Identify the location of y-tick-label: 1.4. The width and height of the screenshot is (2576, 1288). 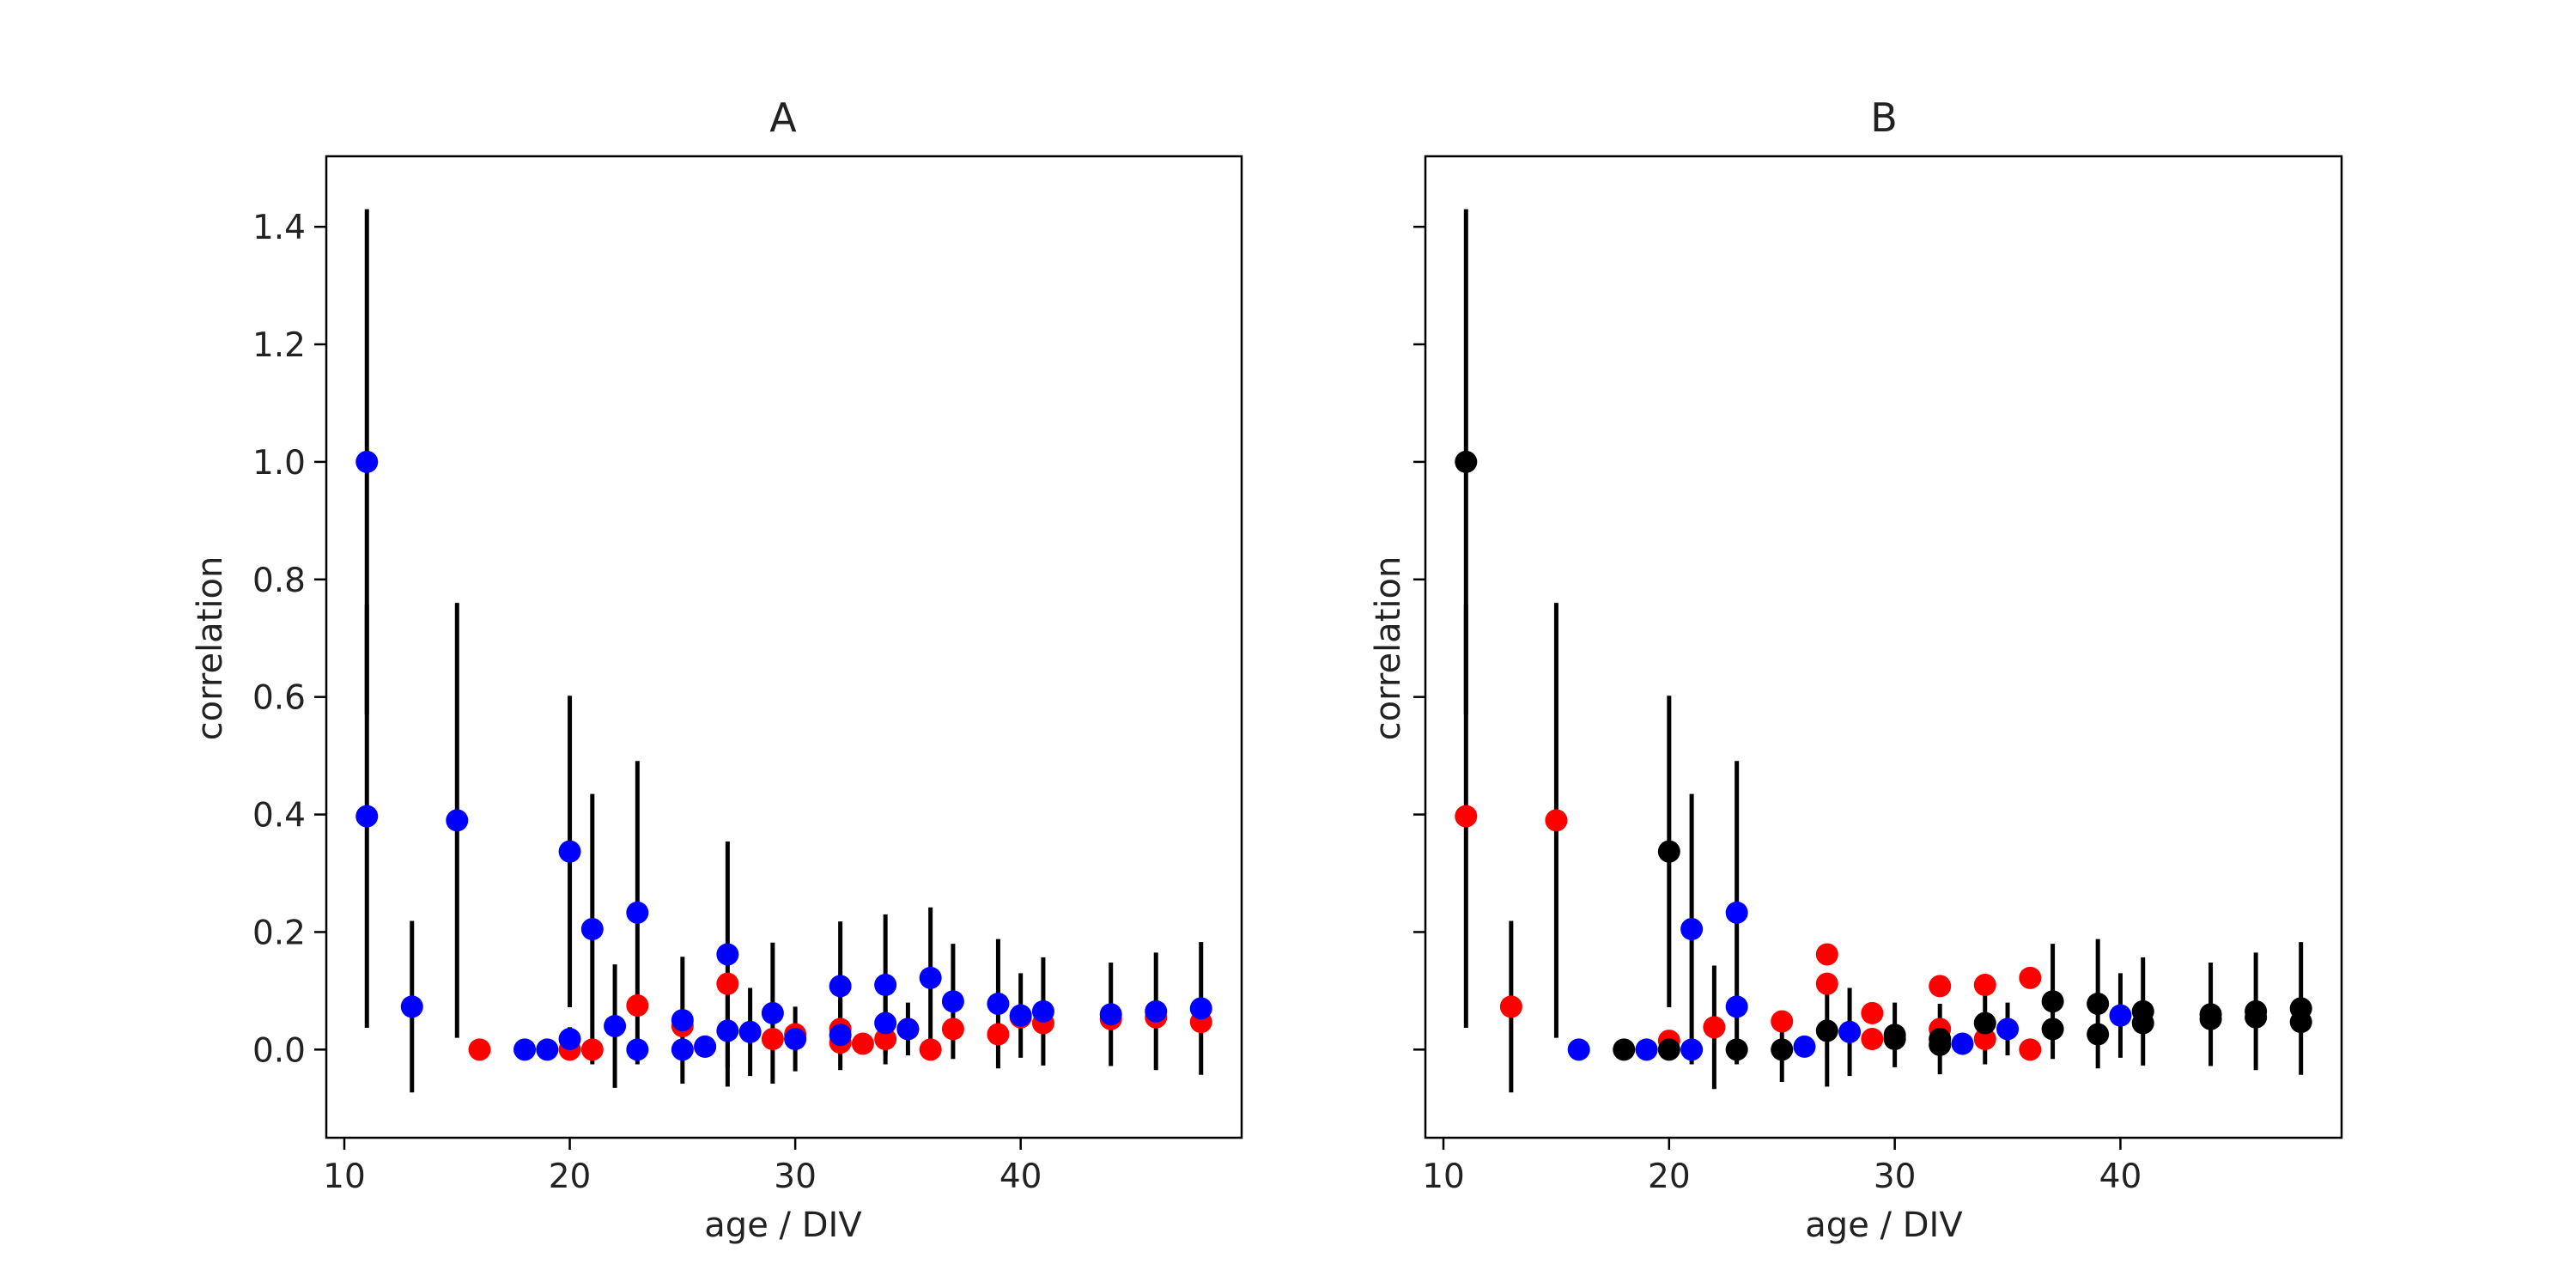
(279, 228).